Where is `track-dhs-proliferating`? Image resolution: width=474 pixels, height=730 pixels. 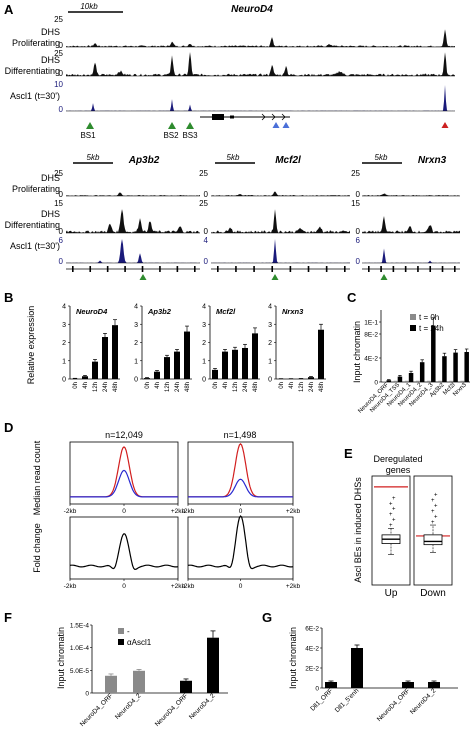
track-dhs-proliferating is located at coordinates (260, 38).